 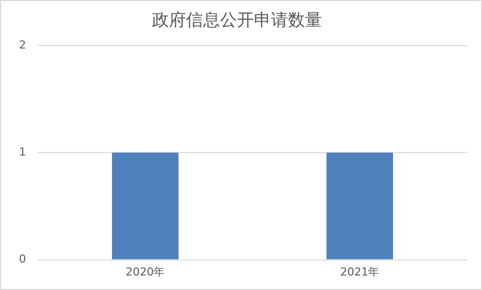 What do you see at coordinates (360, 271) in the screenshot?
I see `x-tick-label: 2021年` at bounding box center [360, 271].